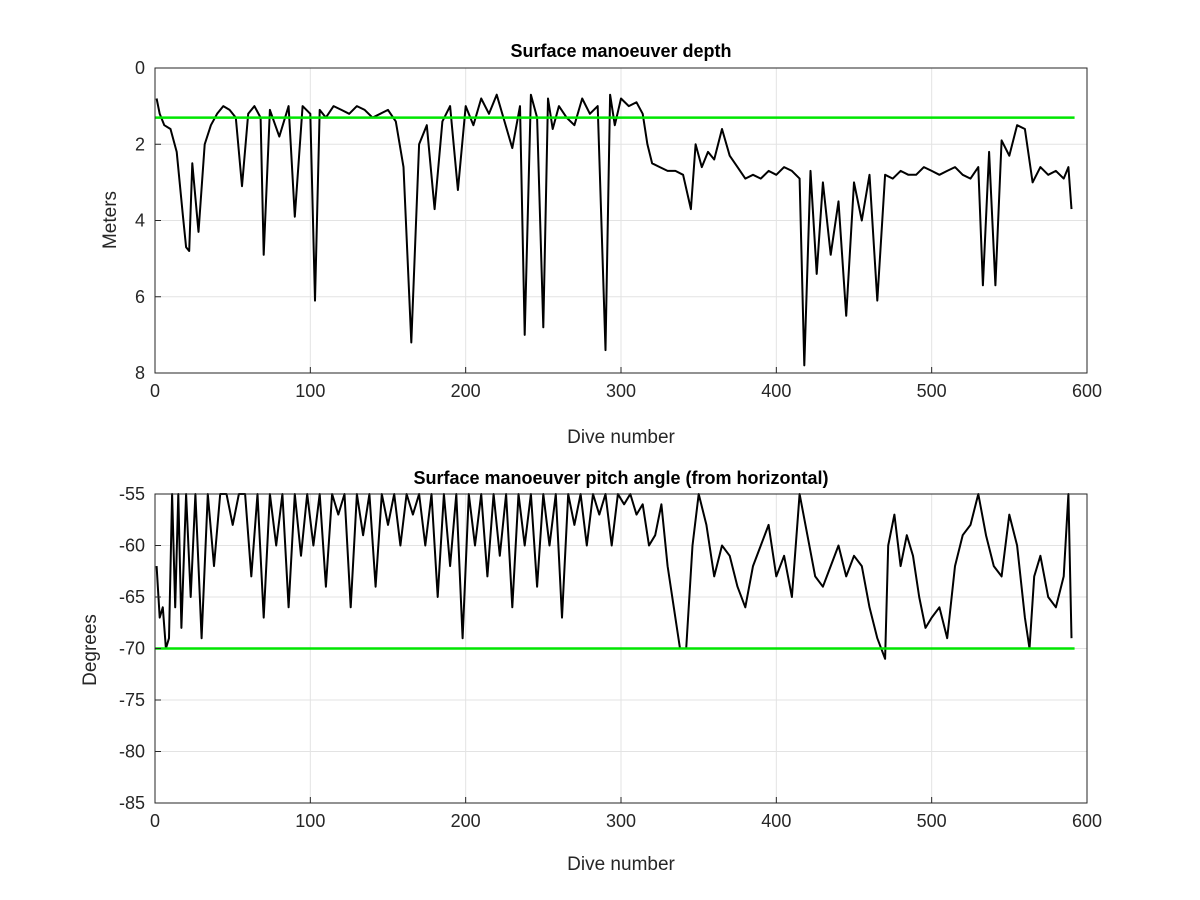  I want to click on pitch-y-axis-label: Degrees, so click(90, 650).